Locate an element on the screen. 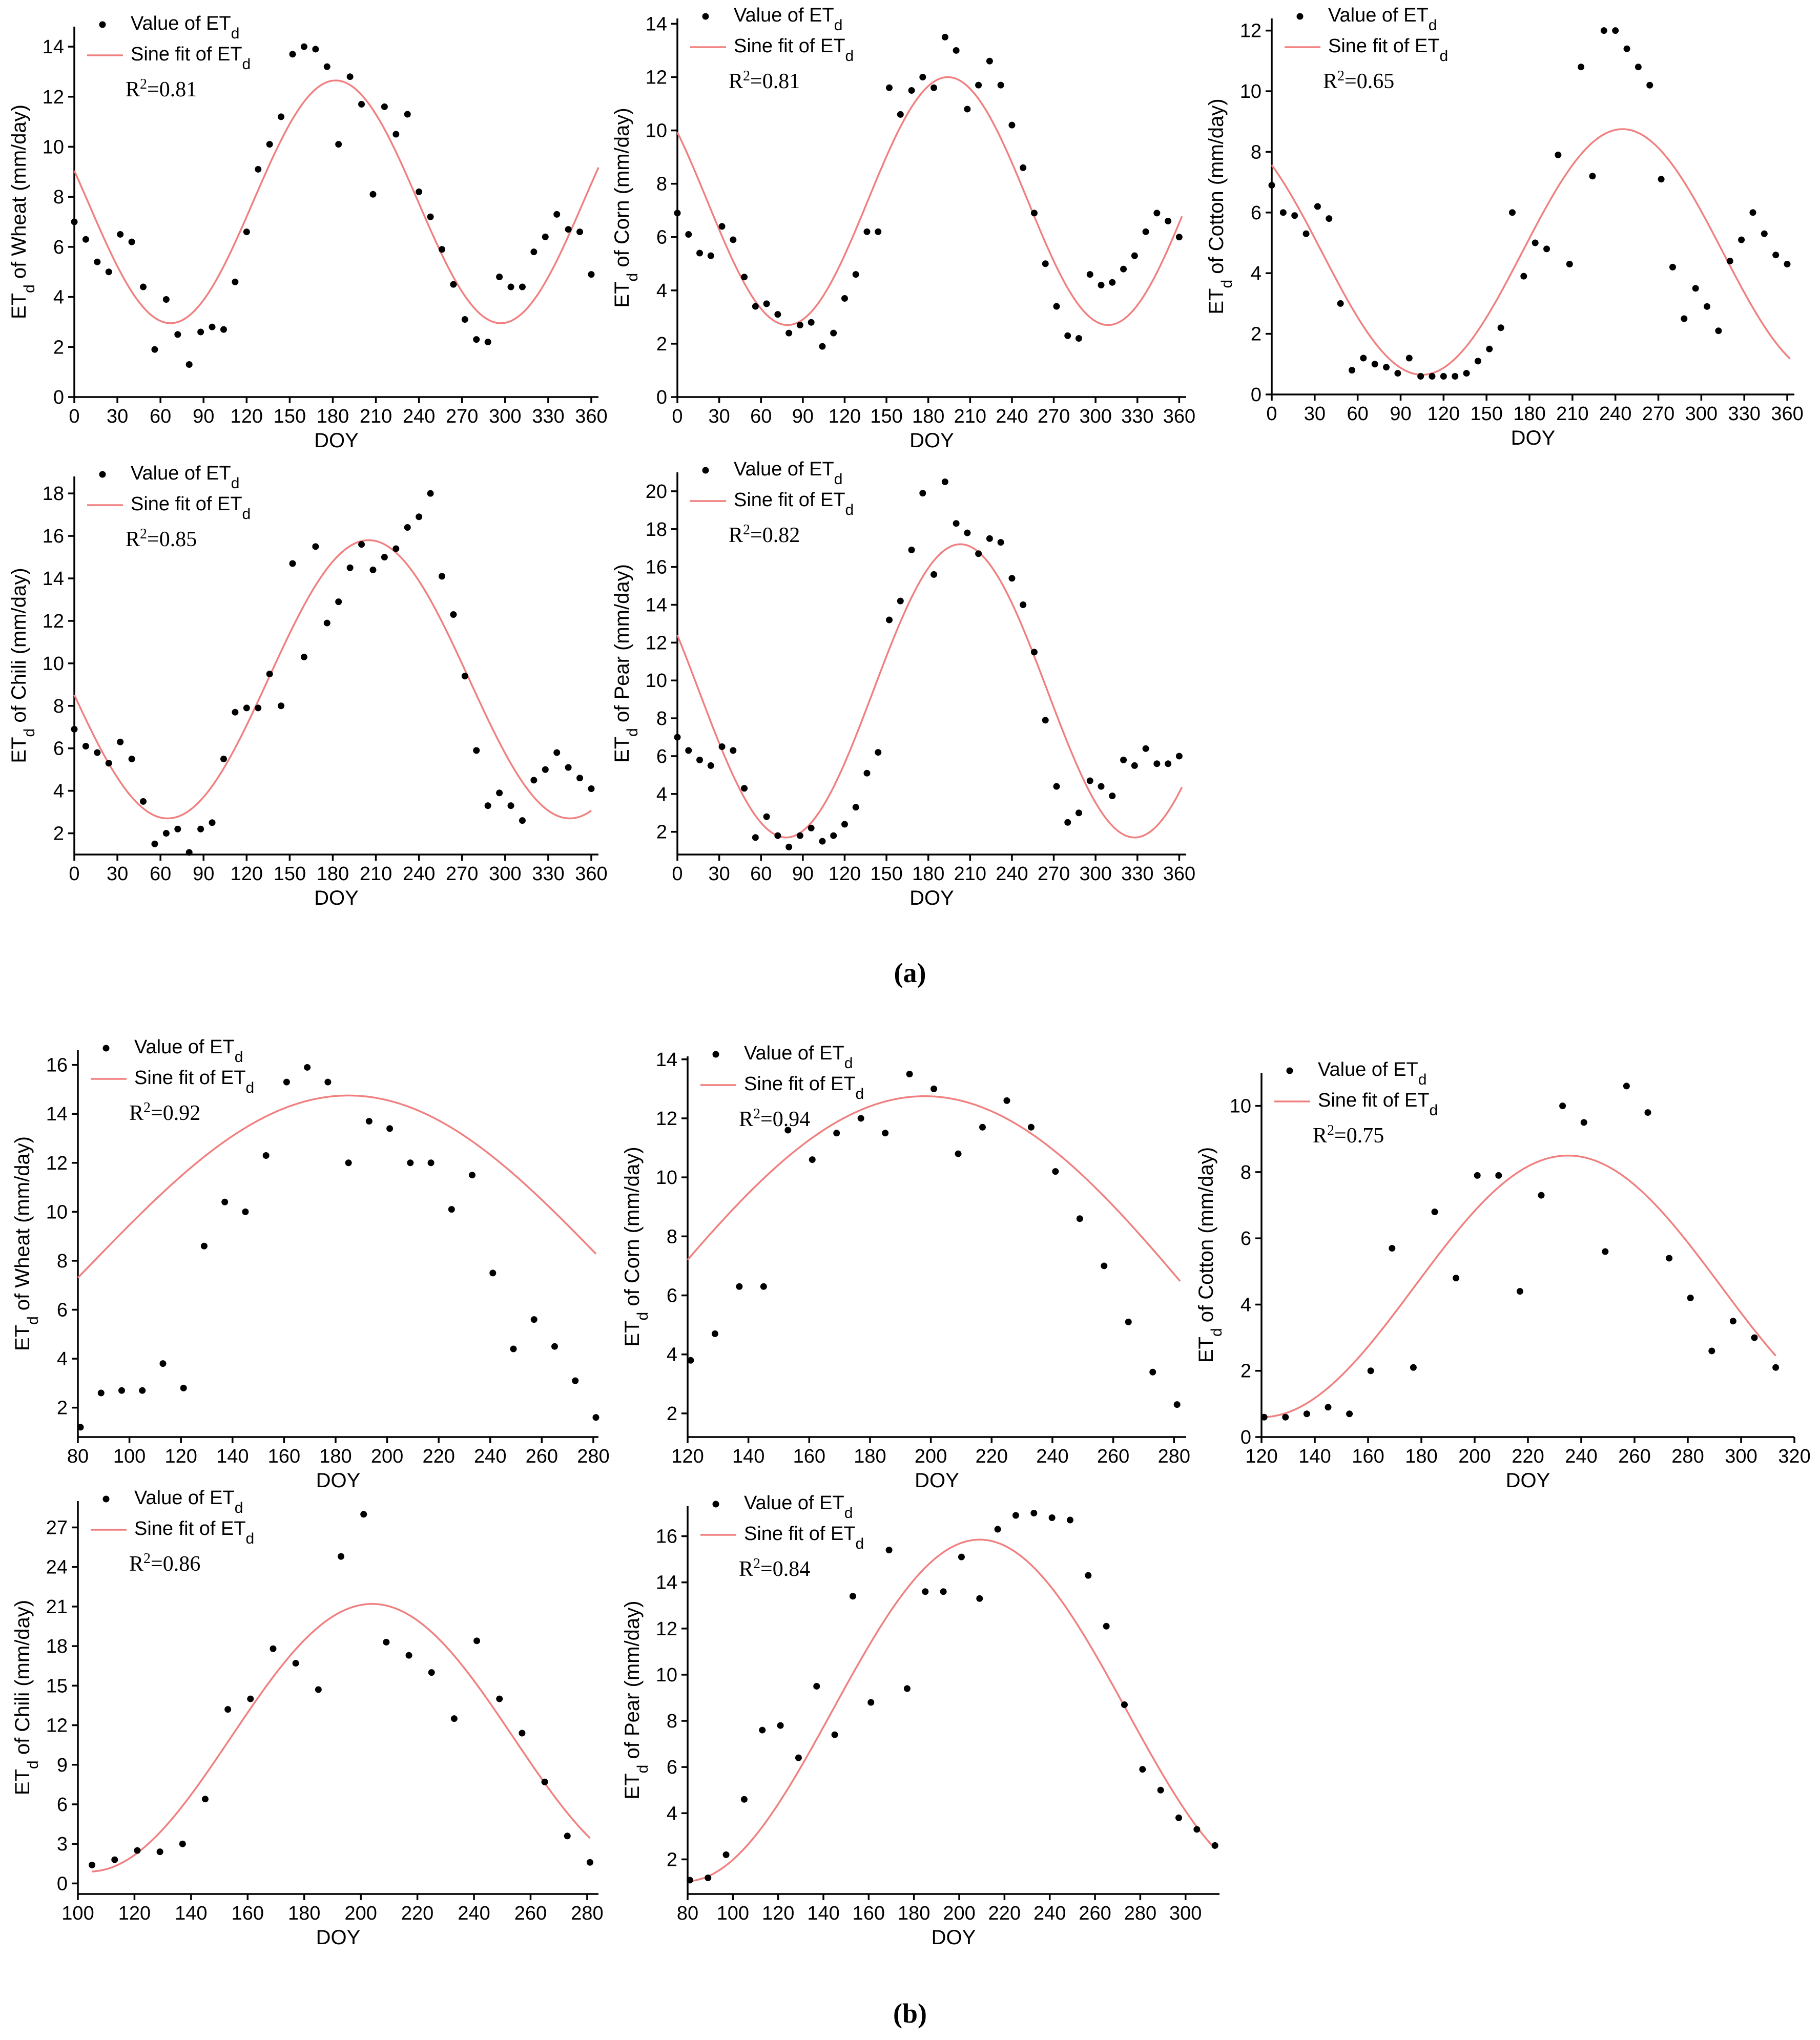 The width and height of the screenshot is (1820, 2040). legend-fit-label-main: Sine fit of ET is located at coordinates (800, 1534).